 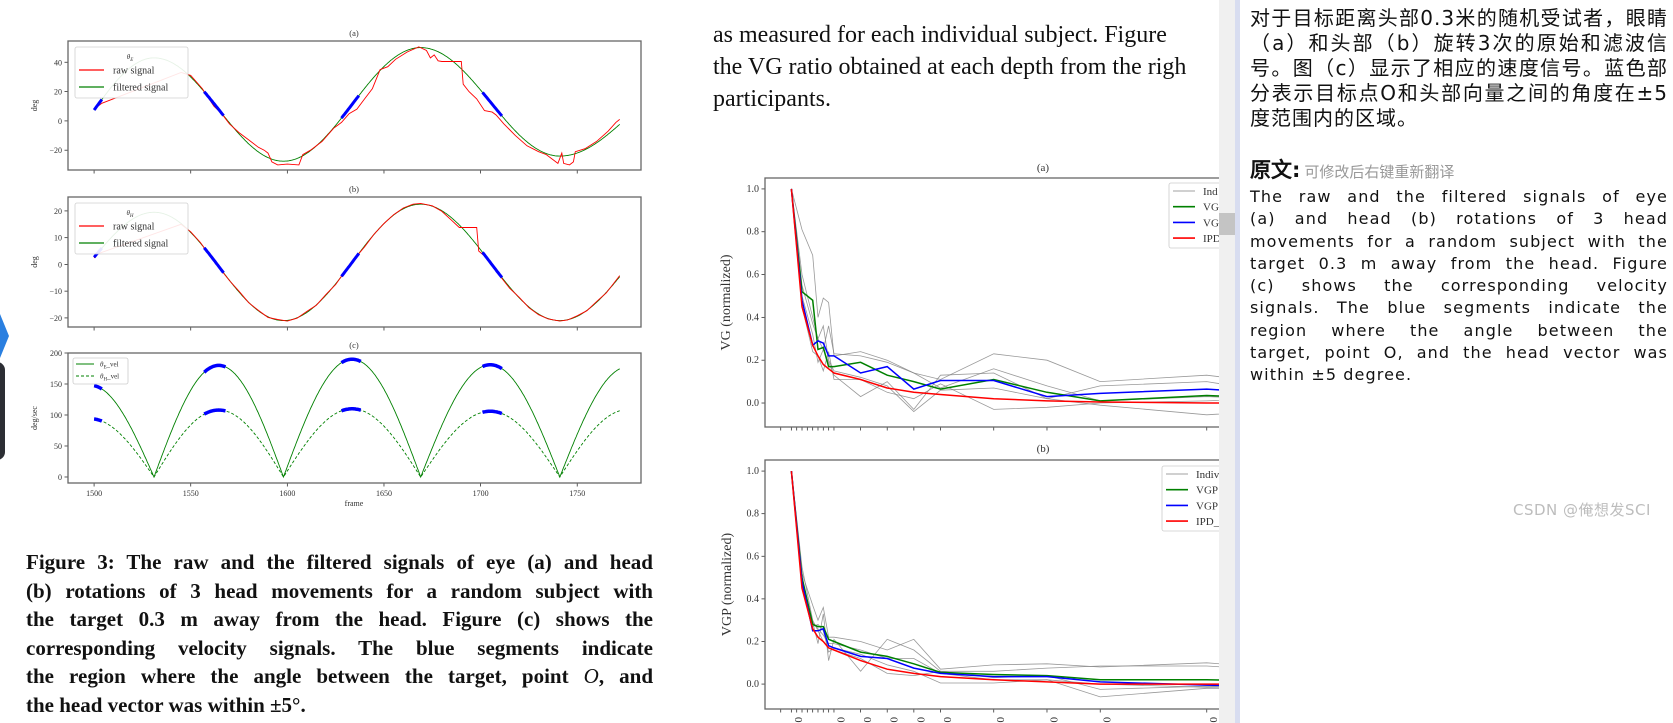 I want to click on legend: θH raw signal filtered signal, so click(x=131, y=228).